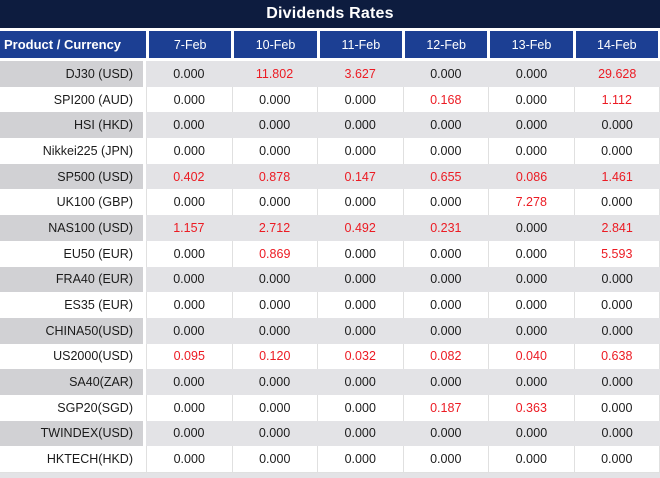 This screenshot has height=478, width=660. I want to click on product-cell: HSI (HKD), so click(73, 125).